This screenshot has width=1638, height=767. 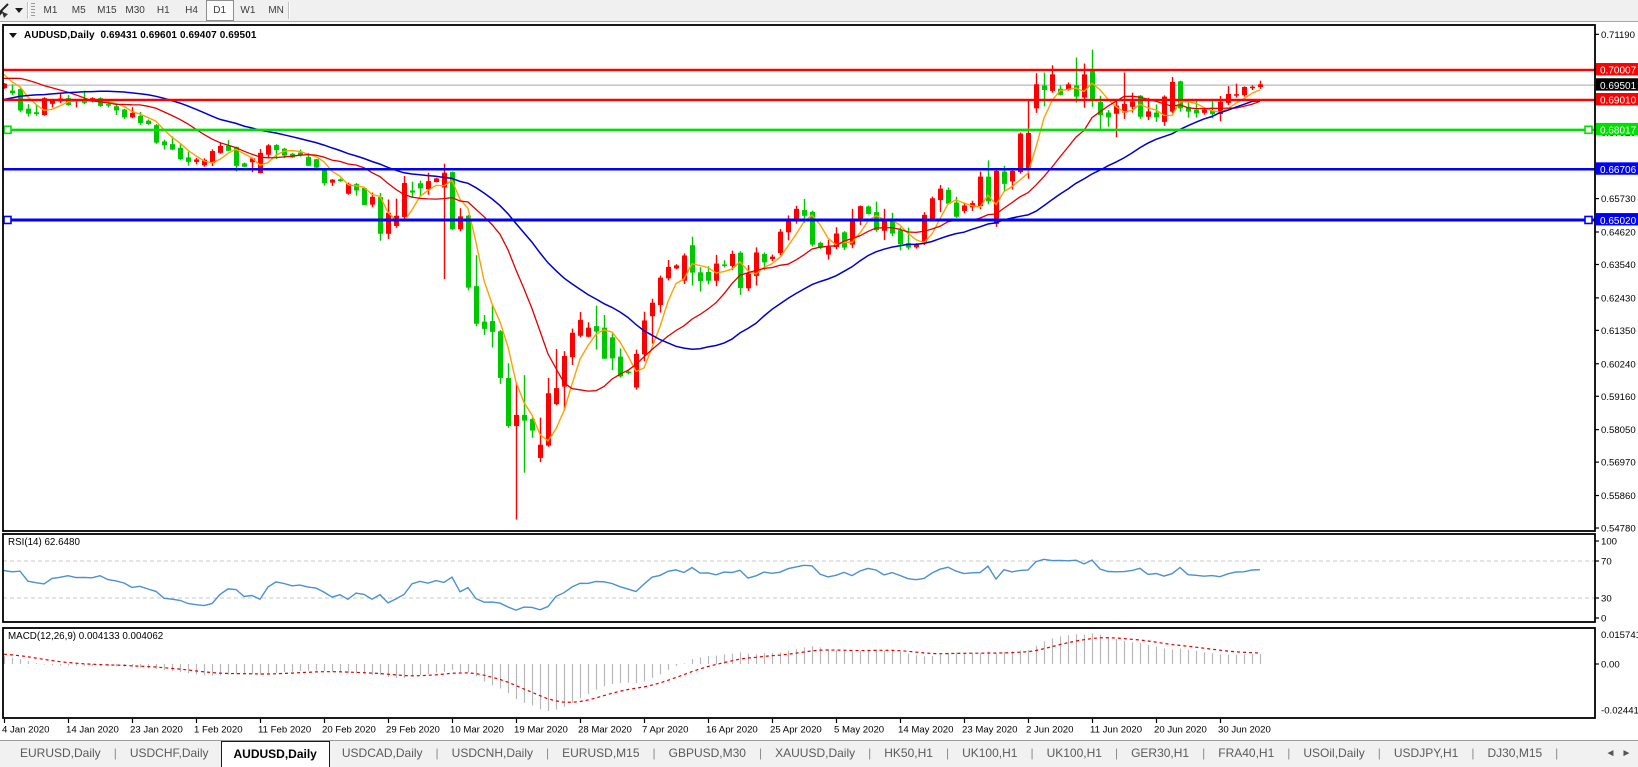 What do you see at coordinates (707, 753) in the screenshot?
I see `chart-tab-gbpusd-m30: GBPUSD,M30` at bounding box center [707, 753].